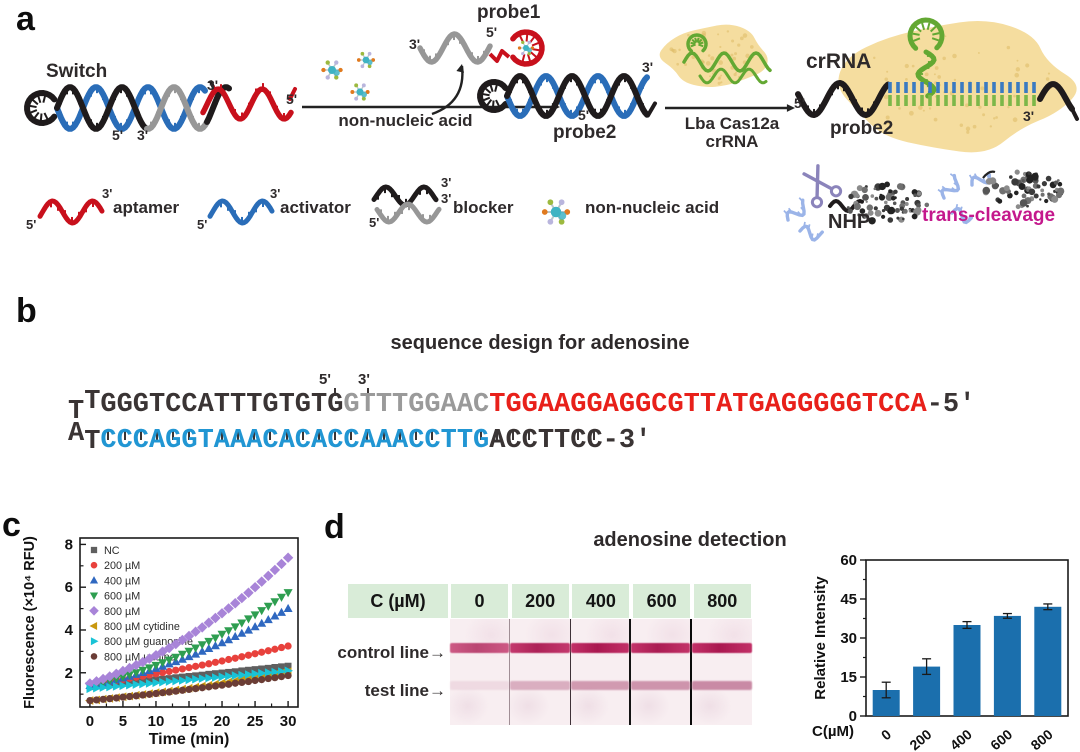  Describe the element at coordinates (25, 19) in the screenshot. I see `panel-a-letter: a` at that location.